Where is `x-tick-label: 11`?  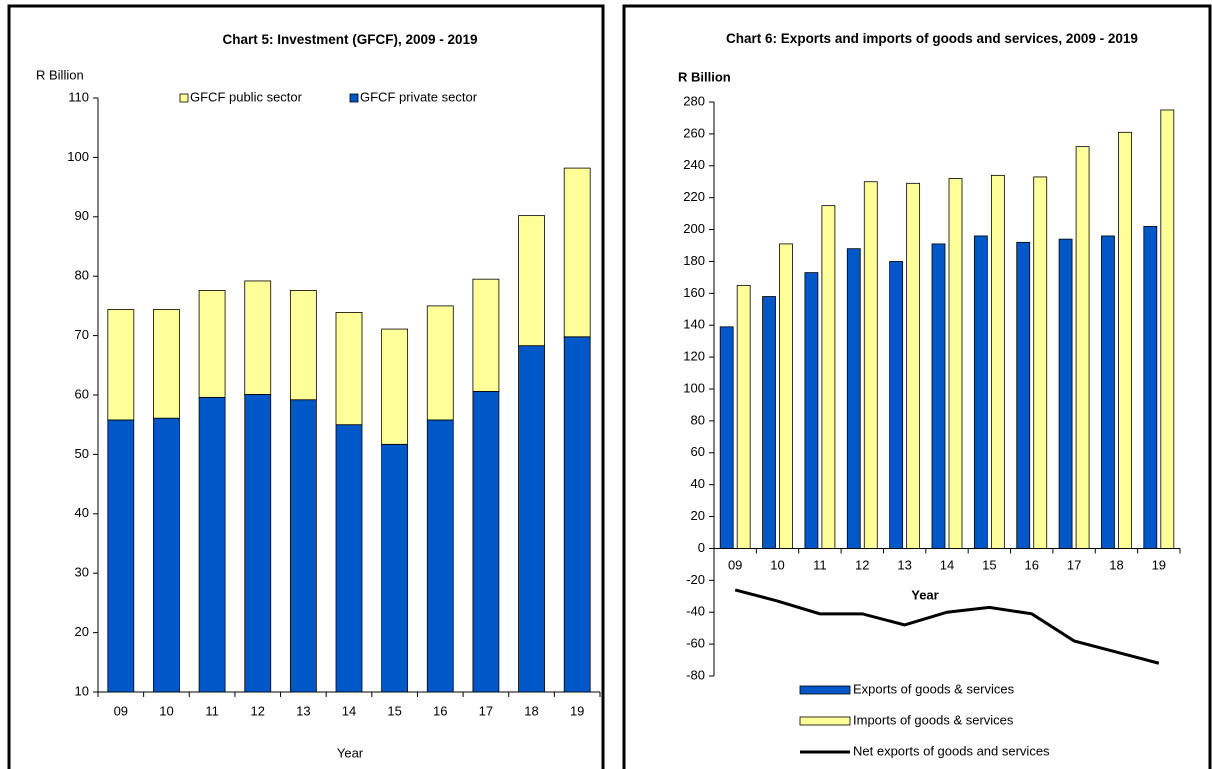 x-tick-label: 11 is located at coordinates (820, 564).